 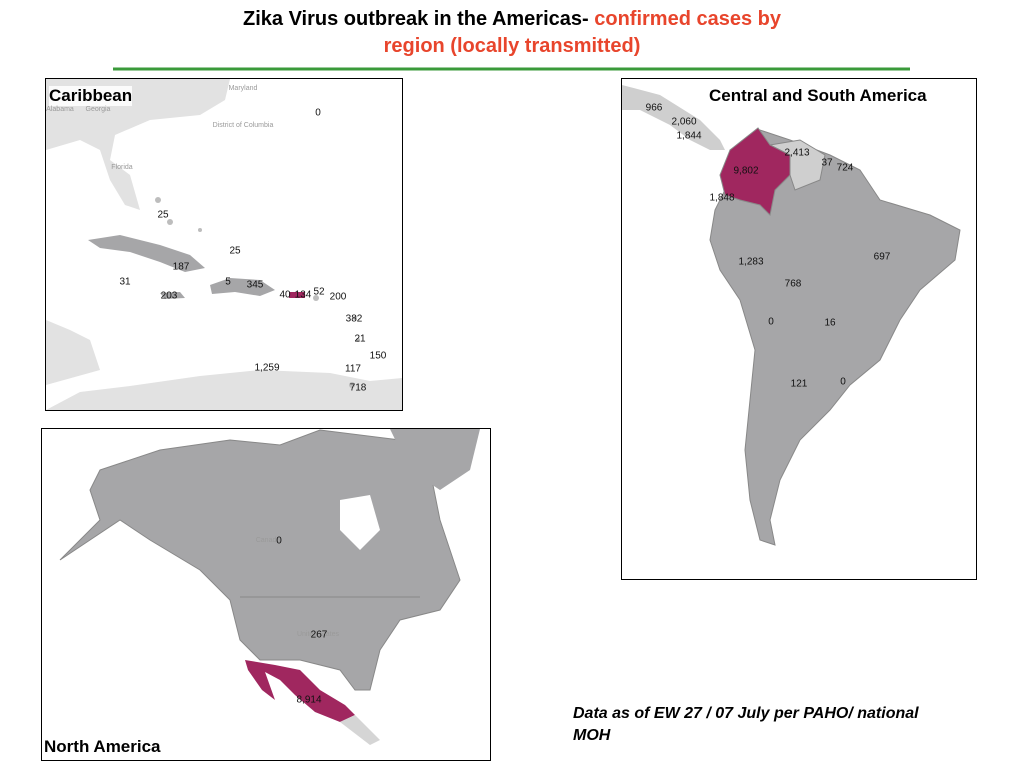 I want to click on case-count-label: 200, so click(x=338, y=297).